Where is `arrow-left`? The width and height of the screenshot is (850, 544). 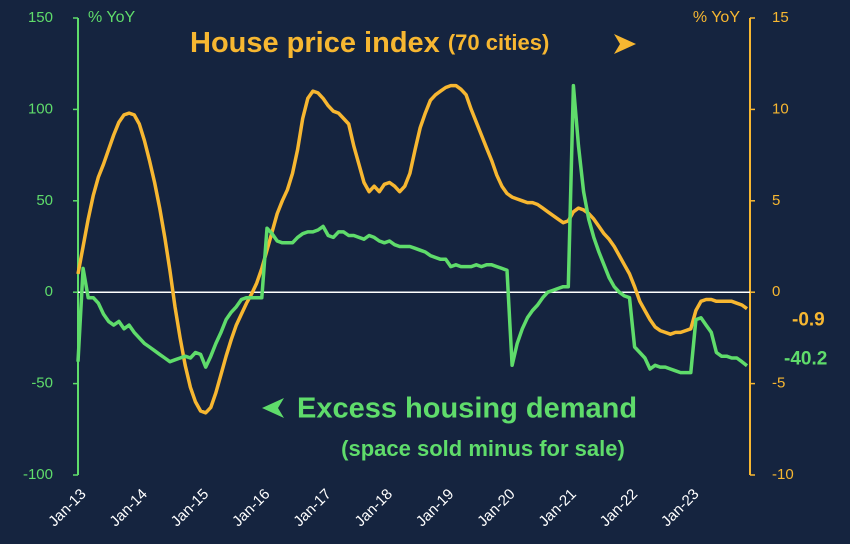
arrow-left is located at coordinates (273, 408).